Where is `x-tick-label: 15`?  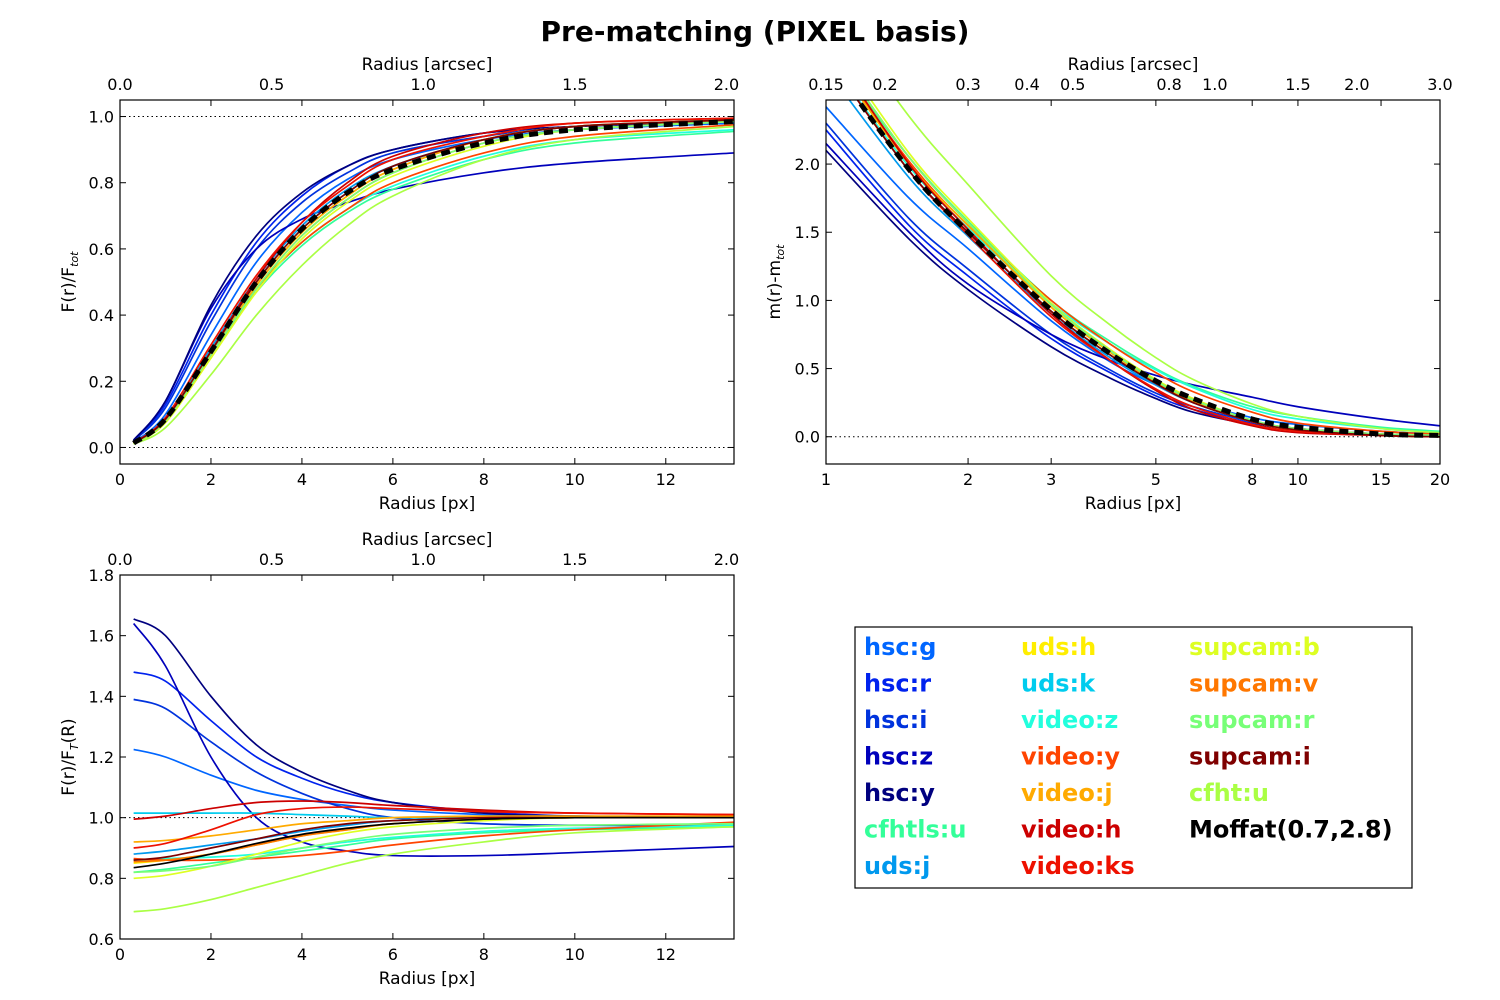
x-tick-label: 15 is located at coordinates (1381, 479).